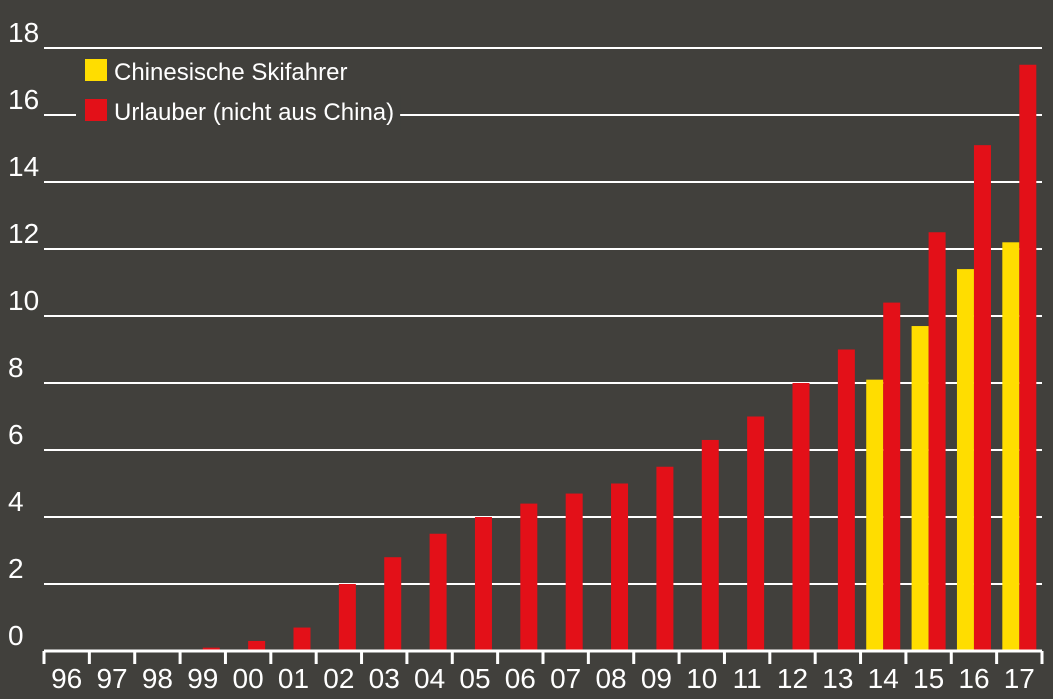 This screenshot has height=699, width=1053. Describe the element at coordinates (1019, 678) in the screenshot. I see `x-tick-label-17: 17` at that location.